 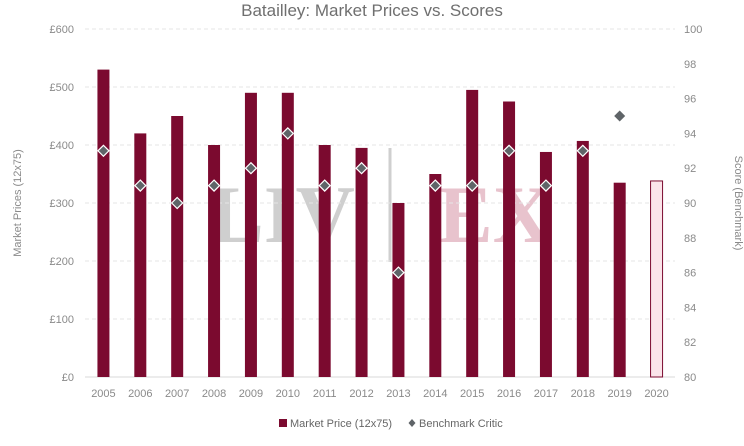 I want to click on right-tick-label: 86, so click(x=690, y=274).